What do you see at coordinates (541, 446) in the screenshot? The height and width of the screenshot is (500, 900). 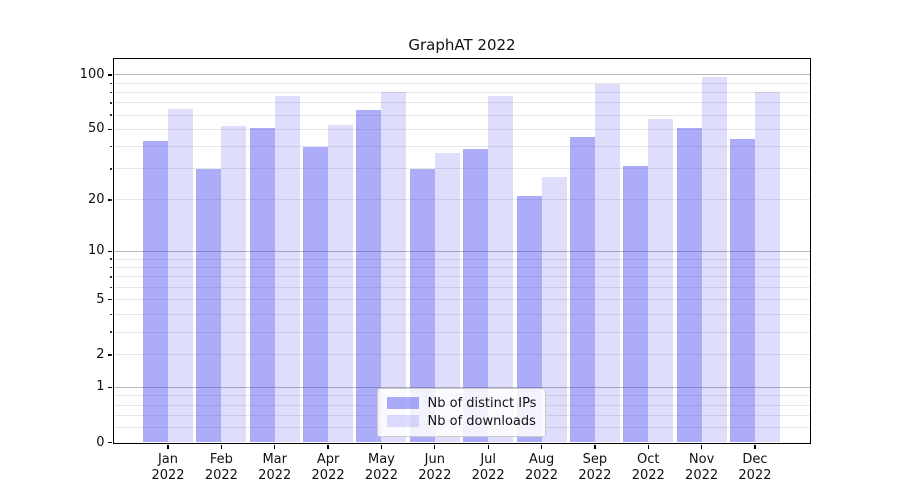 I see `x-tick-aug` at bounding box center [541, 446].